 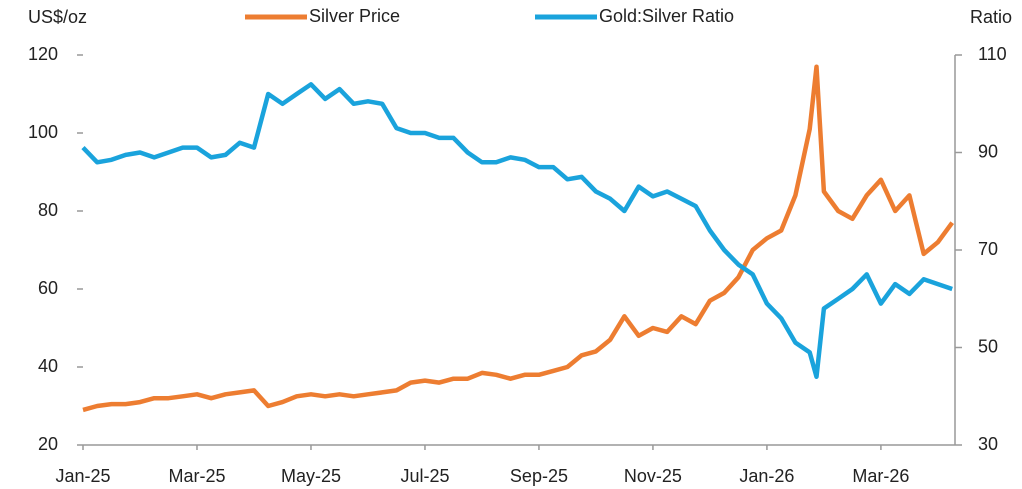 I want to click on y-axis-label: US$/oz, so click(x=57, y=17).